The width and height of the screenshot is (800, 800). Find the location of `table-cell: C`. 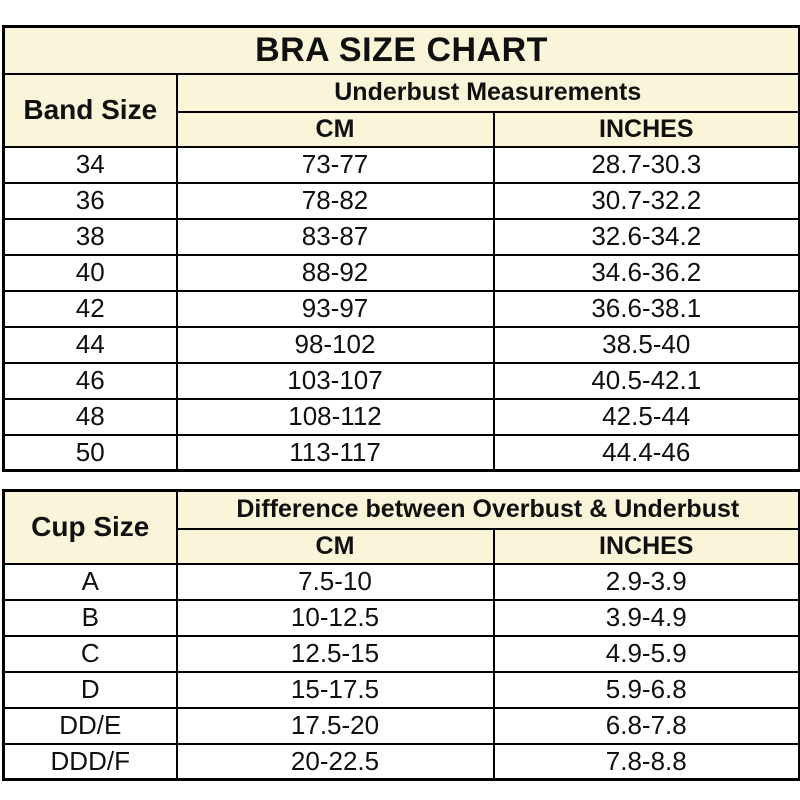

table-cell: C is located at coordinates (90, 653).